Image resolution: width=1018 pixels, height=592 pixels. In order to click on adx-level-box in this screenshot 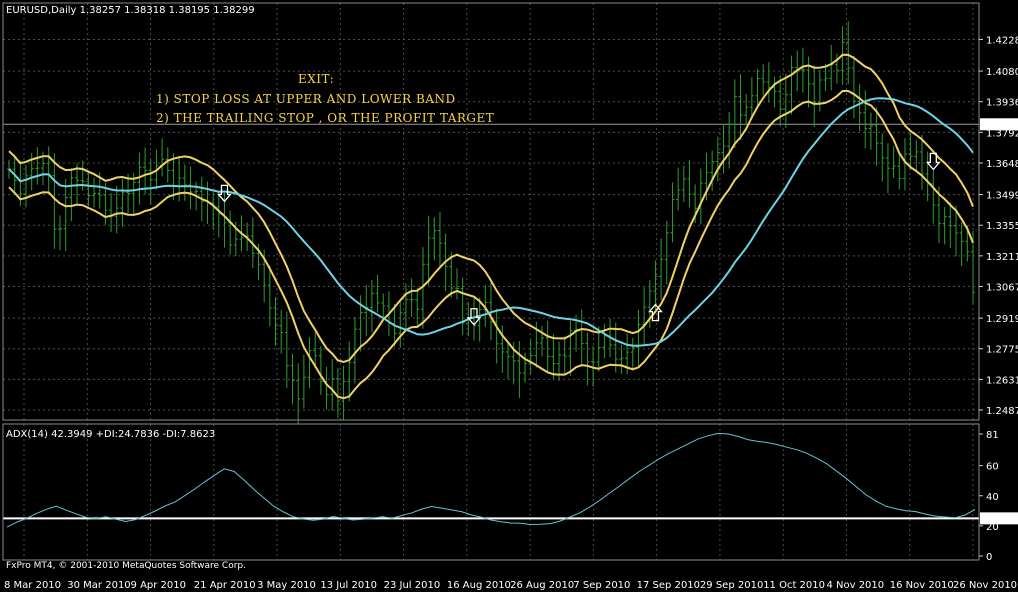, I will do `click(999, 518)`.